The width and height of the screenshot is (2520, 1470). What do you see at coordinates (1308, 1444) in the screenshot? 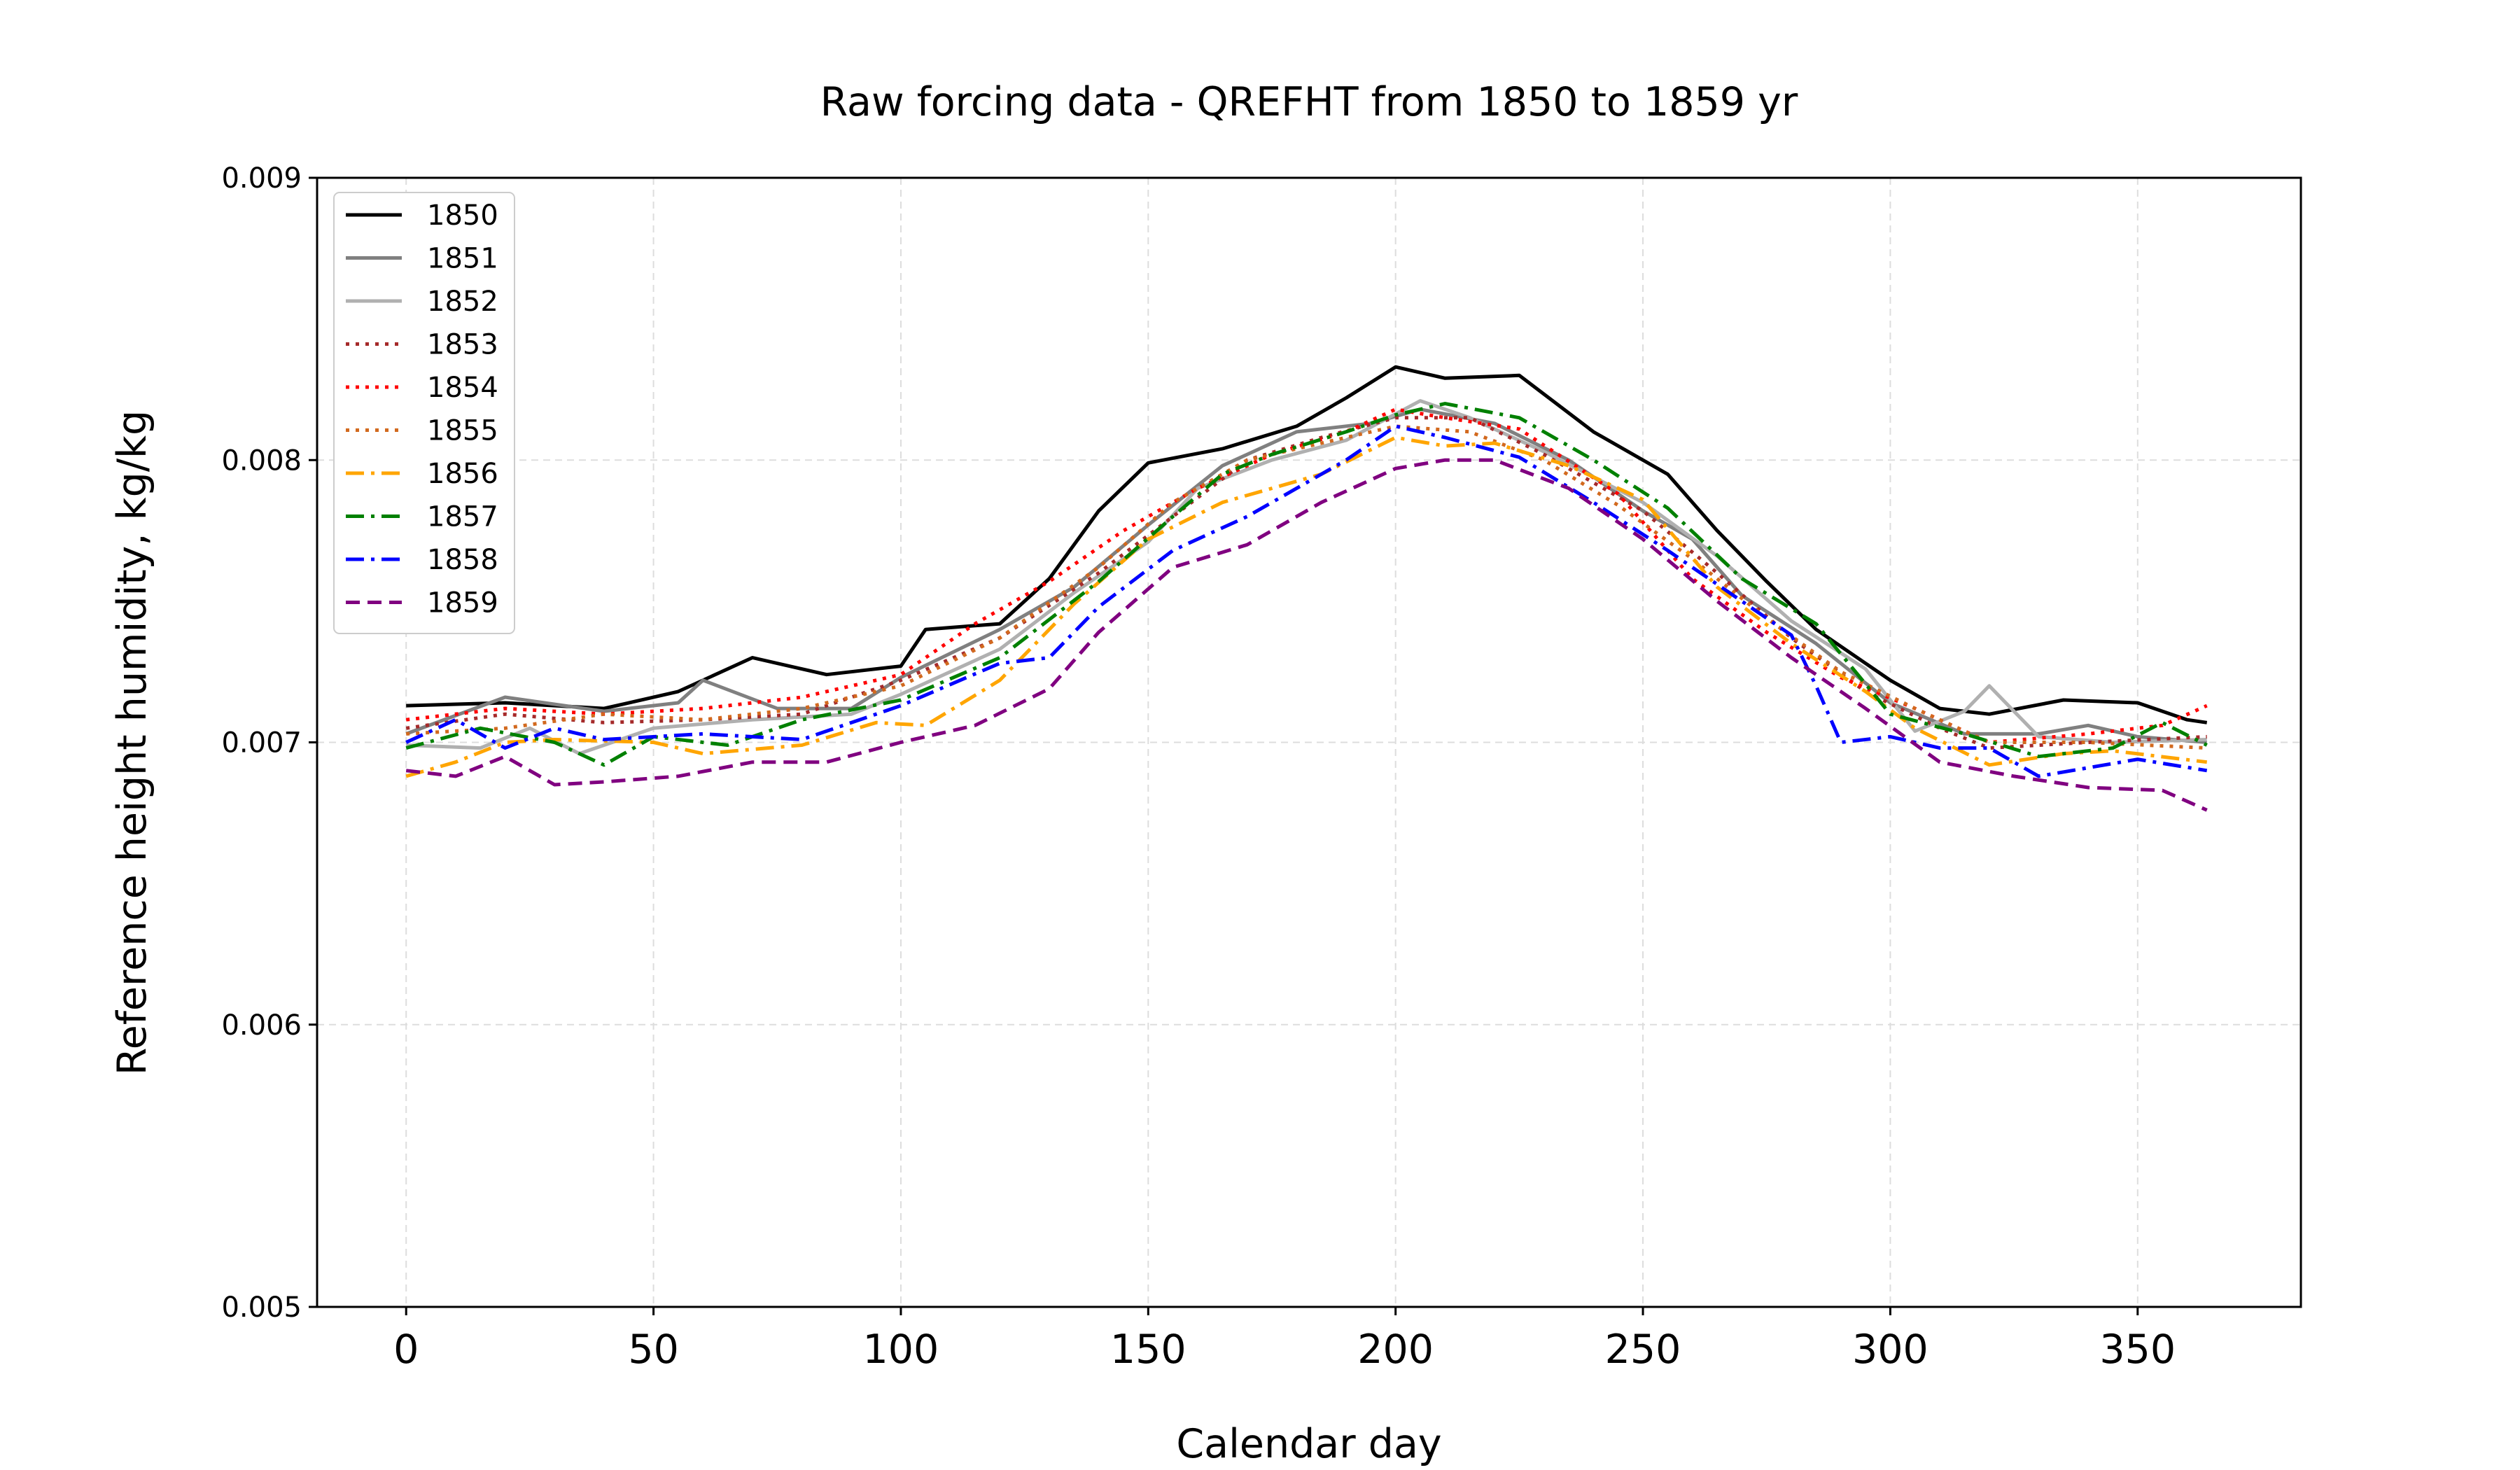
I see `x-axis-label: Calendar day` at bounding box center [1308, 1444].